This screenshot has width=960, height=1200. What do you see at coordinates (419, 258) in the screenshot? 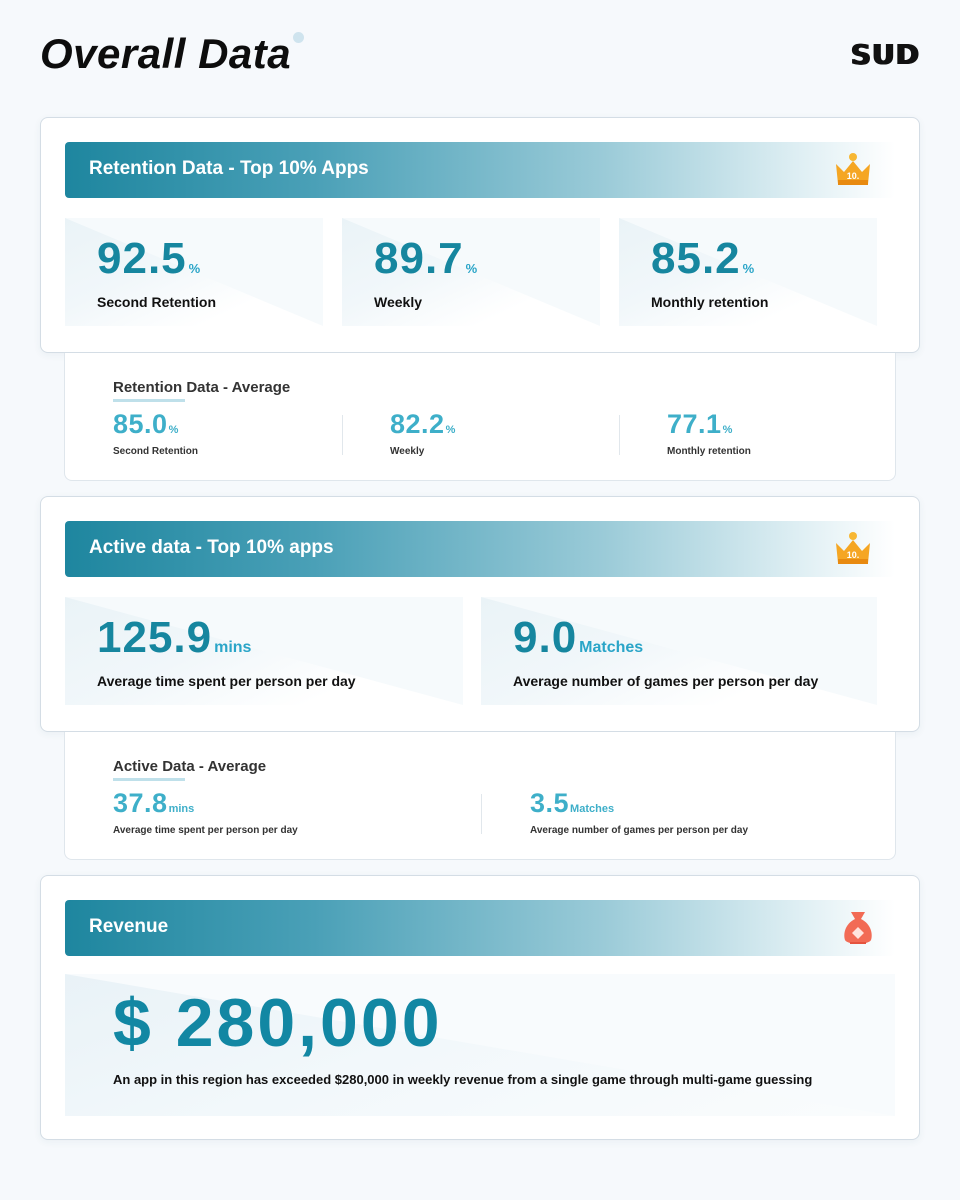
I see `stat-value: 89.7` at bounding box center [419, 258].